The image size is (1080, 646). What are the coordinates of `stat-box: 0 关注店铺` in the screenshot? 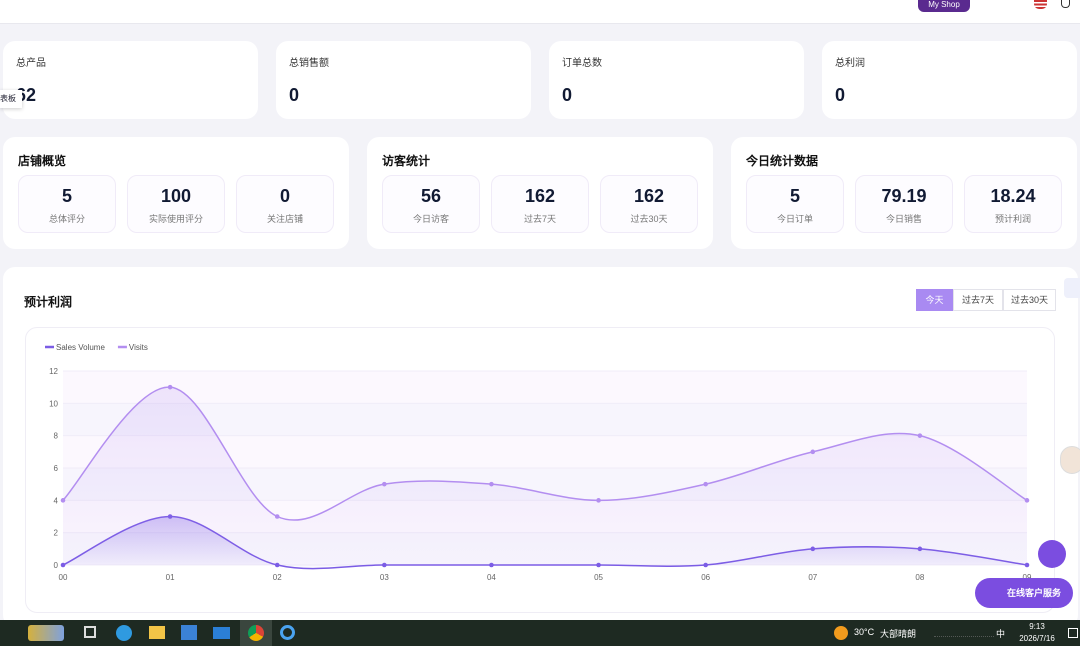 It's located at (285, 204).